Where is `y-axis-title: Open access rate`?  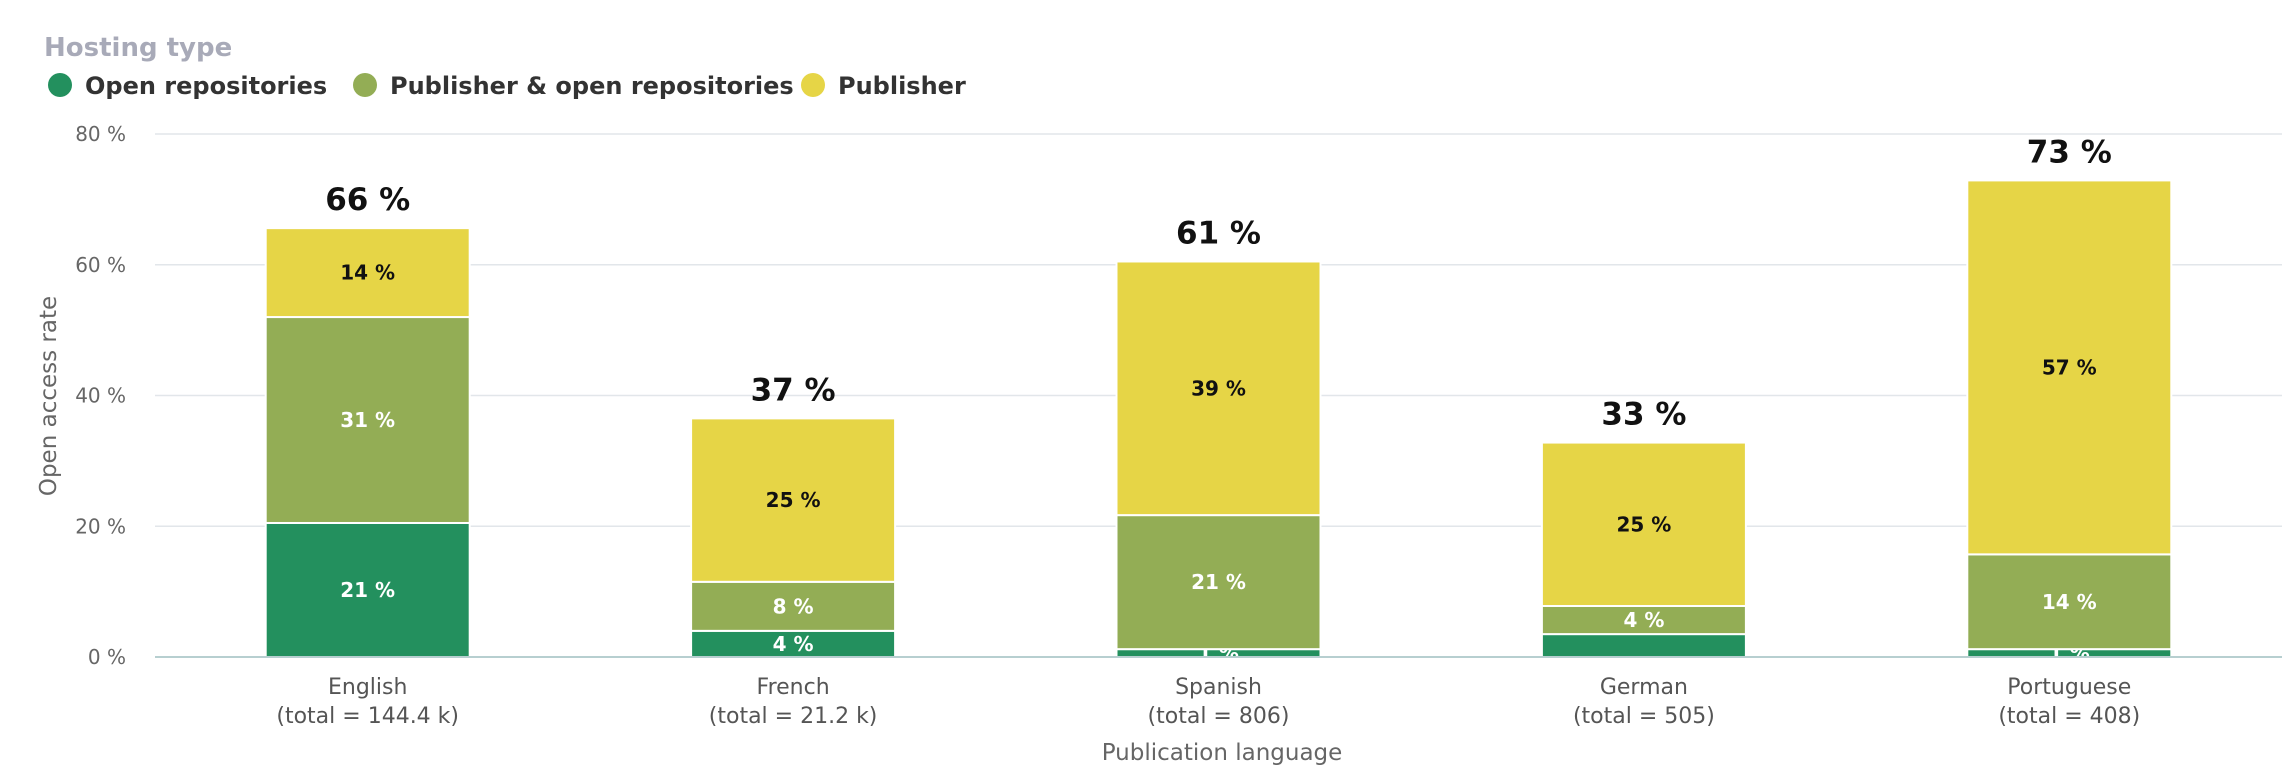 y-axis-title: Open access rate is located at coordinates (49, 396).